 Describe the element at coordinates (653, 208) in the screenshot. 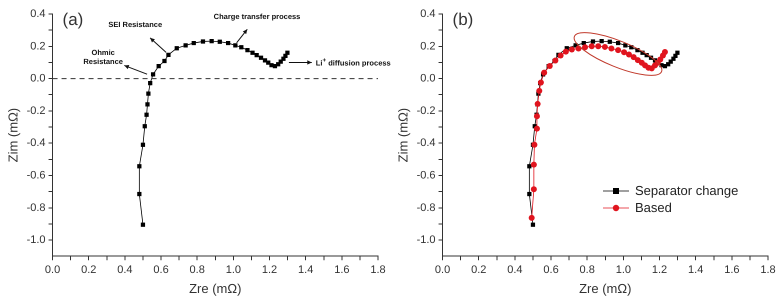

I see `legend-label: Based` at that location.